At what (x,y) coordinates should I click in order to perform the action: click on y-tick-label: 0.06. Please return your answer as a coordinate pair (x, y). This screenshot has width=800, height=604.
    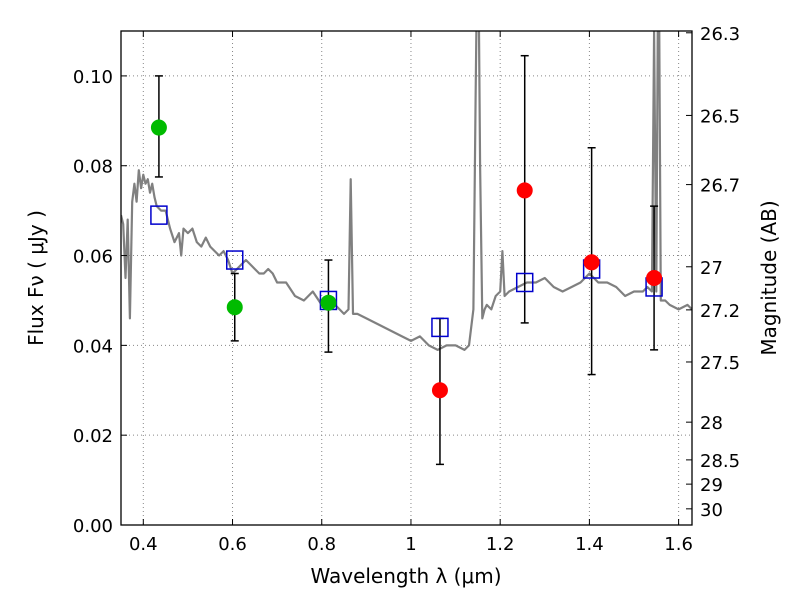
    Looking at the image, I should click on (93, 257).